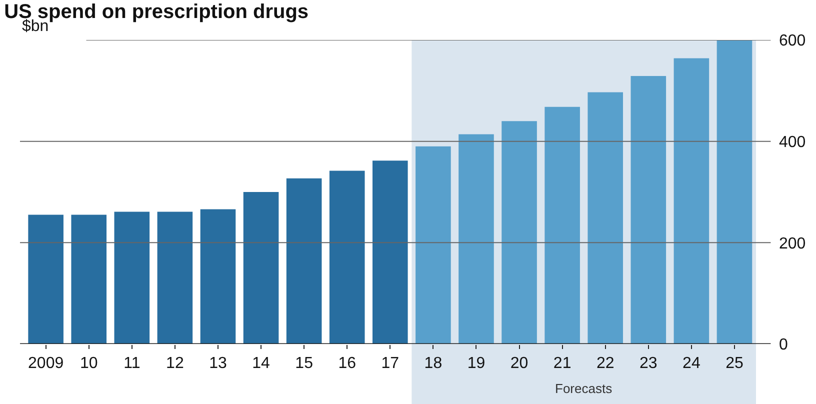 This screenshot has height=404, width=816. Describe the element at coordinates (562, 363) in the screenshot. I see `x-tick-label: 21` at that location.